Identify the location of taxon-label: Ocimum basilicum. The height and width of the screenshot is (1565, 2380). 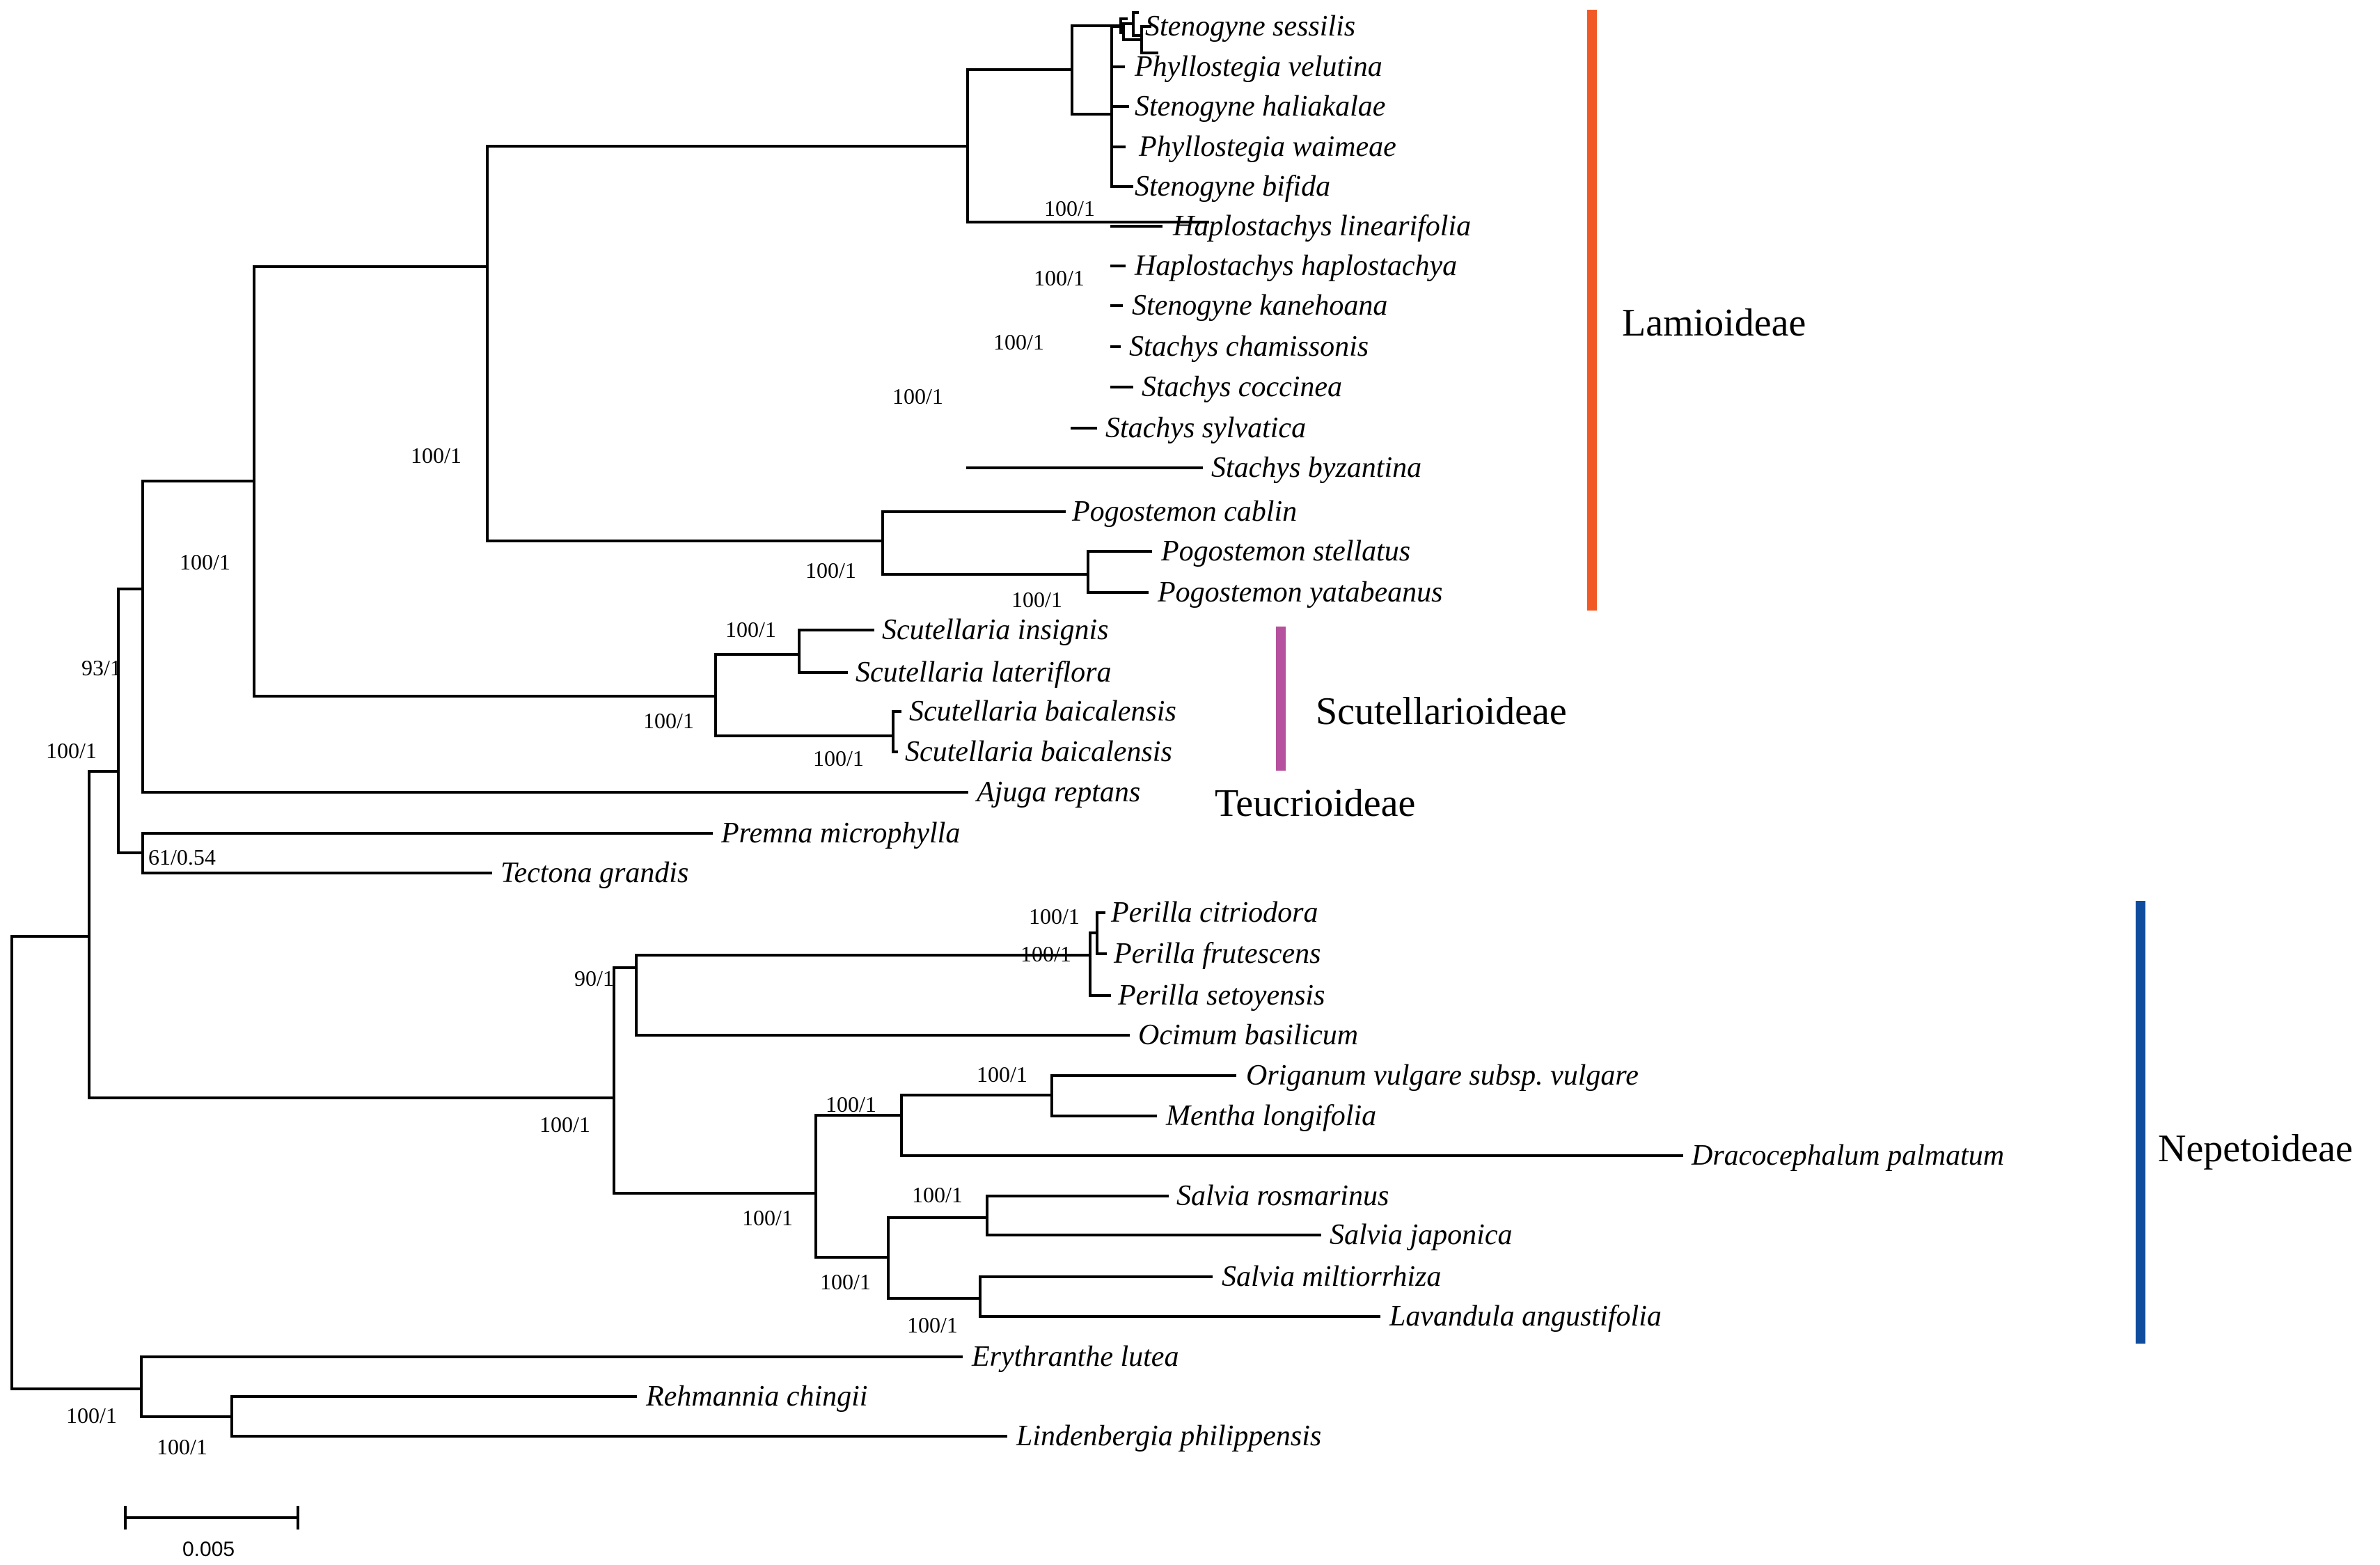
(1248, 1035).